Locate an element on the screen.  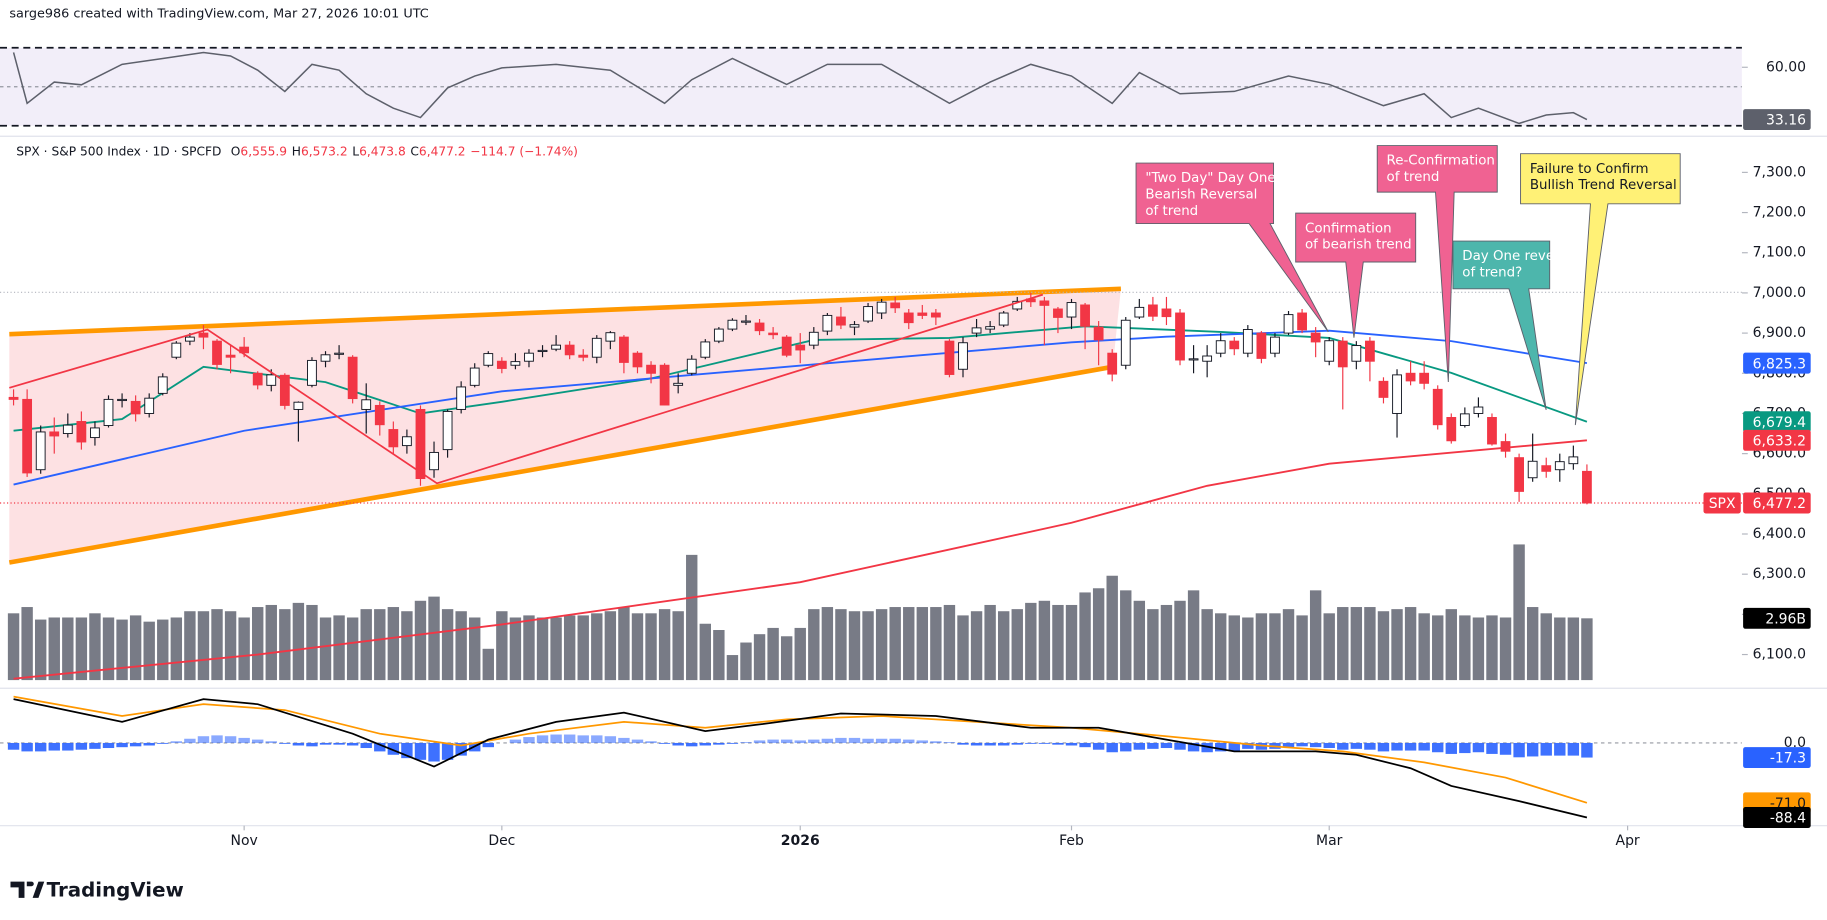
brand-logo is located at coordinates (27, 889).